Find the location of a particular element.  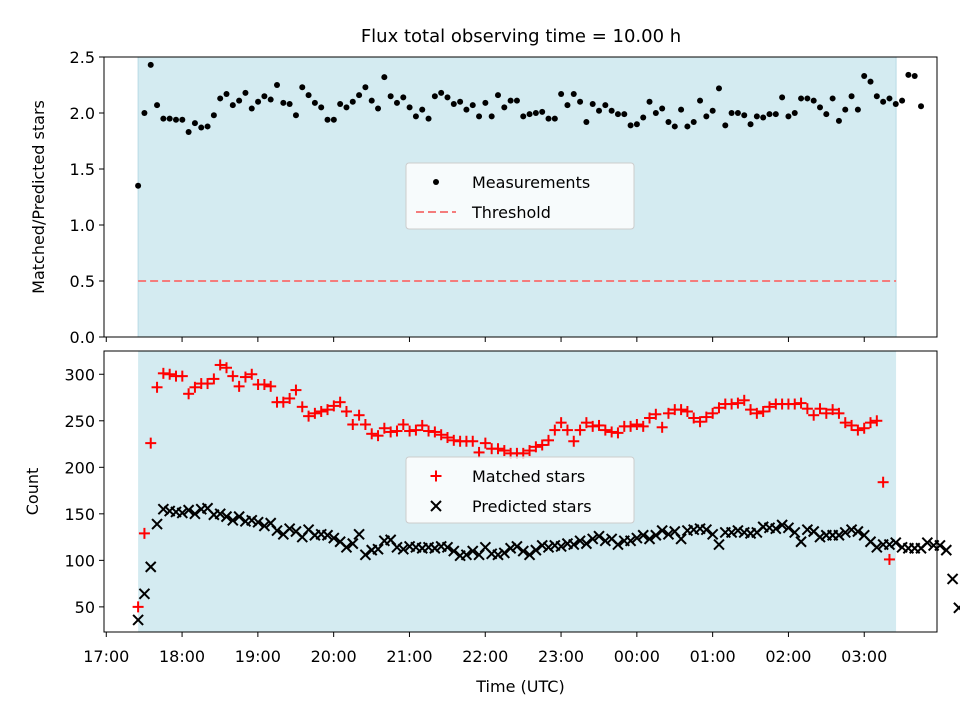

count-legend: Matched stars Predicted stars is located at coordinates (520, 490).